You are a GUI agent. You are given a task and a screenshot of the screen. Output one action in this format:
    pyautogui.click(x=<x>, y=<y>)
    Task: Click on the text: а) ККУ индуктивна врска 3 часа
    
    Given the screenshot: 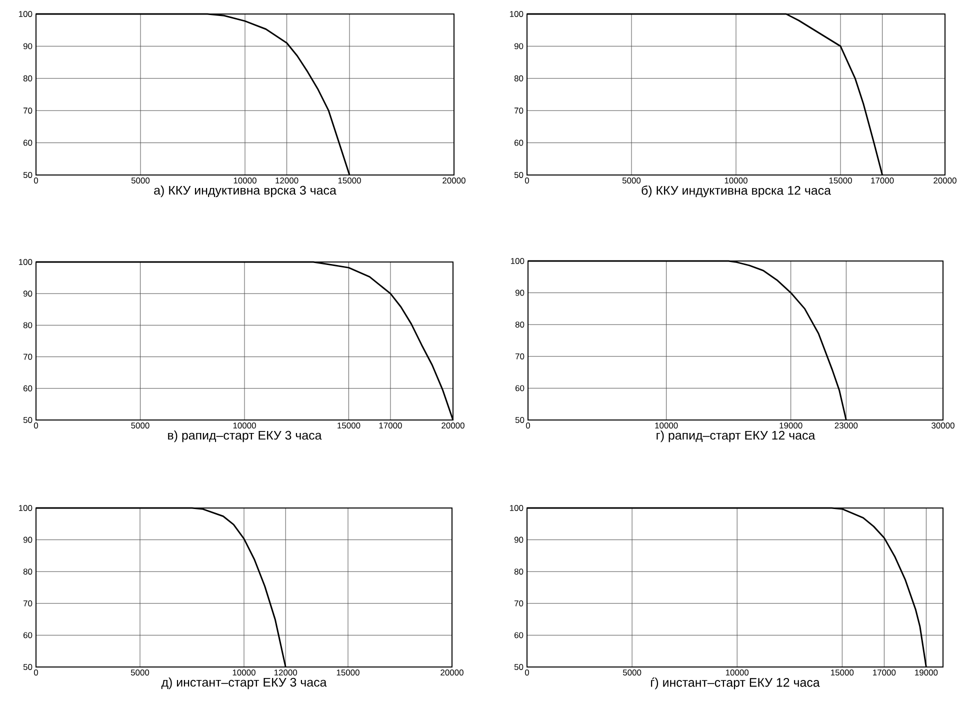 What is the action you would take?
    pyautogui.click(x=245, y=192)
    